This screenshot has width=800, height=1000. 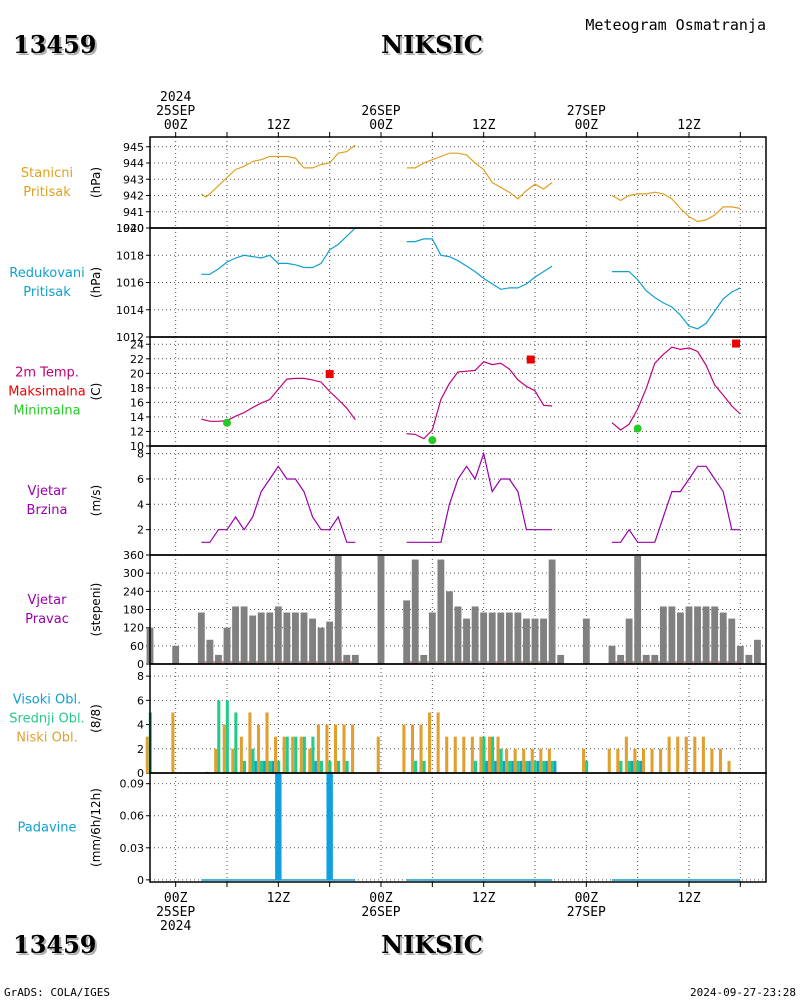 What do you see at coordinates (47, 828) in the screenshot?
I see `param-label: Padavine` at bounding box center [47, 828].